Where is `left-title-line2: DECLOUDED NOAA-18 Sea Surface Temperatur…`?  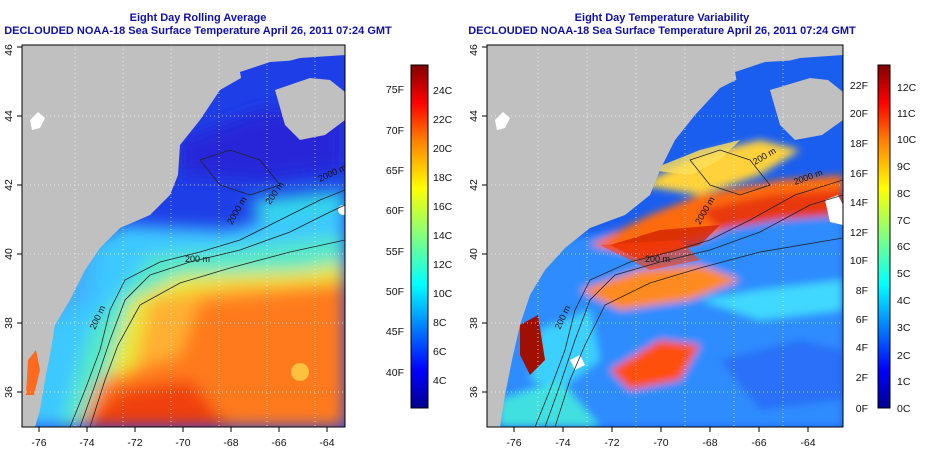 left-title-line2: DECLOUDED NOAA-18 Sea Surface Temperatur… is located at coordinates (198, 31).